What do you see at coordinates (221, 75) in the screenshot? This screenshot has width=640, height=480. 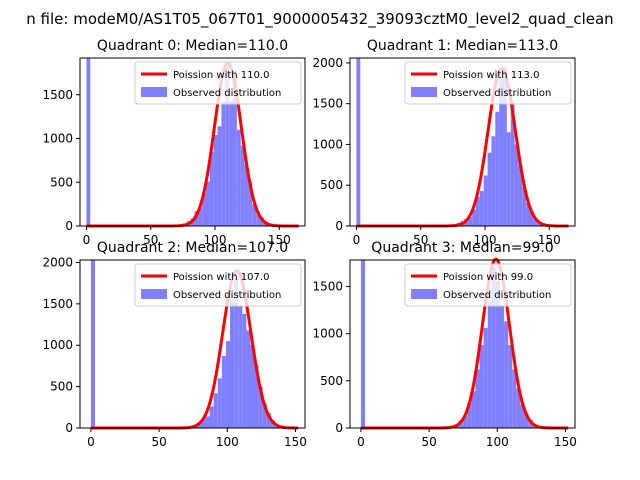 I see `legend-label: Poission with 110.0` at bounding box center [221, 75].